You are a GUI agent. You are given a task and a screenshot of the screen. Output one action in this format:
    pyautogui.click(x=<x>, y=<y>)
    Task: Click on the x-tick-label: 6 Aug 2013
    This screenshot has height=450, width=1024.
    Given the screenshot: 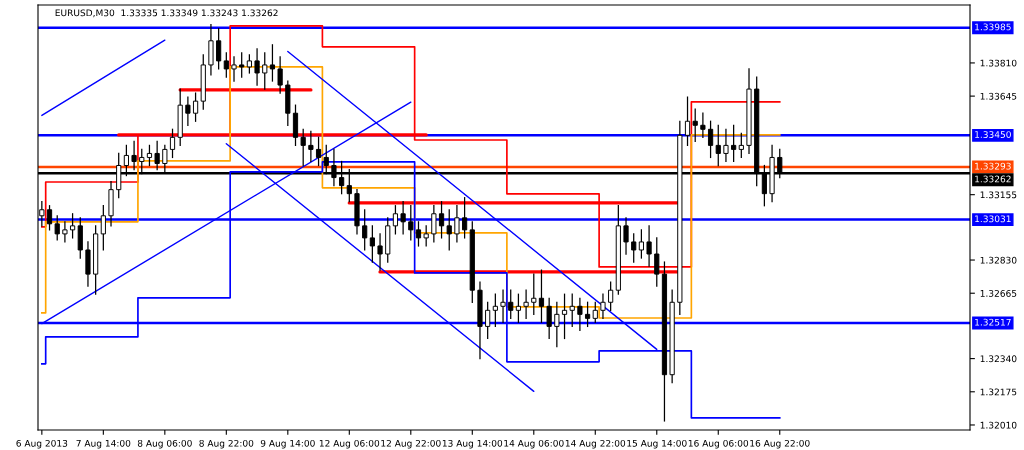 What is the action you would take?
    pyautogui.click(x=42, y=444)
    